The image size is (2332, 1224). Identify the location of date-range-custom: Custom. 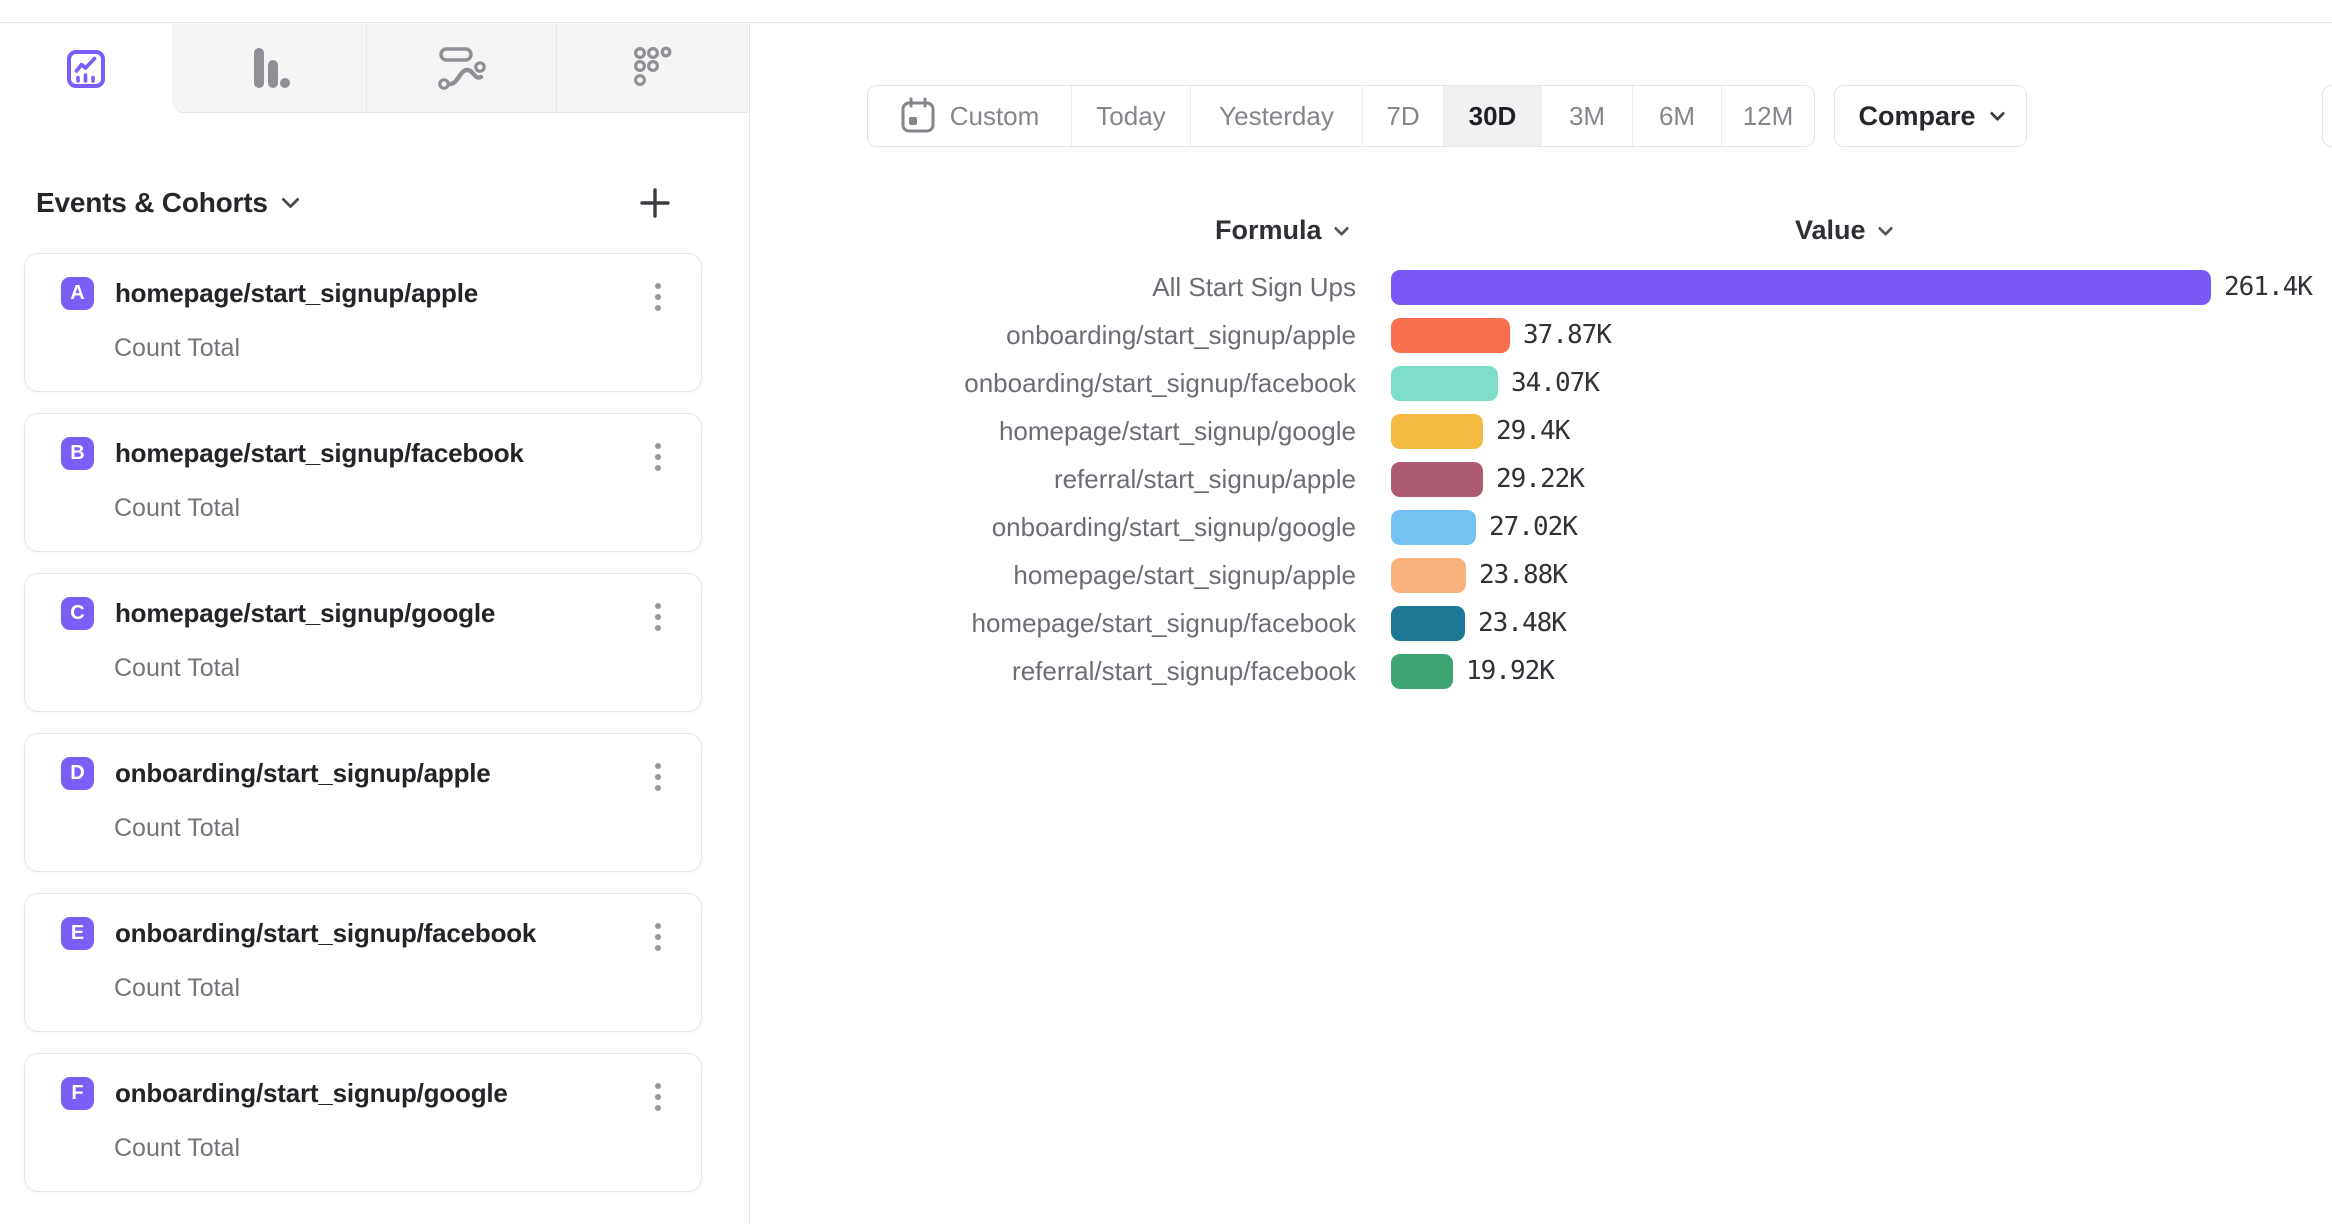
(970, 116).